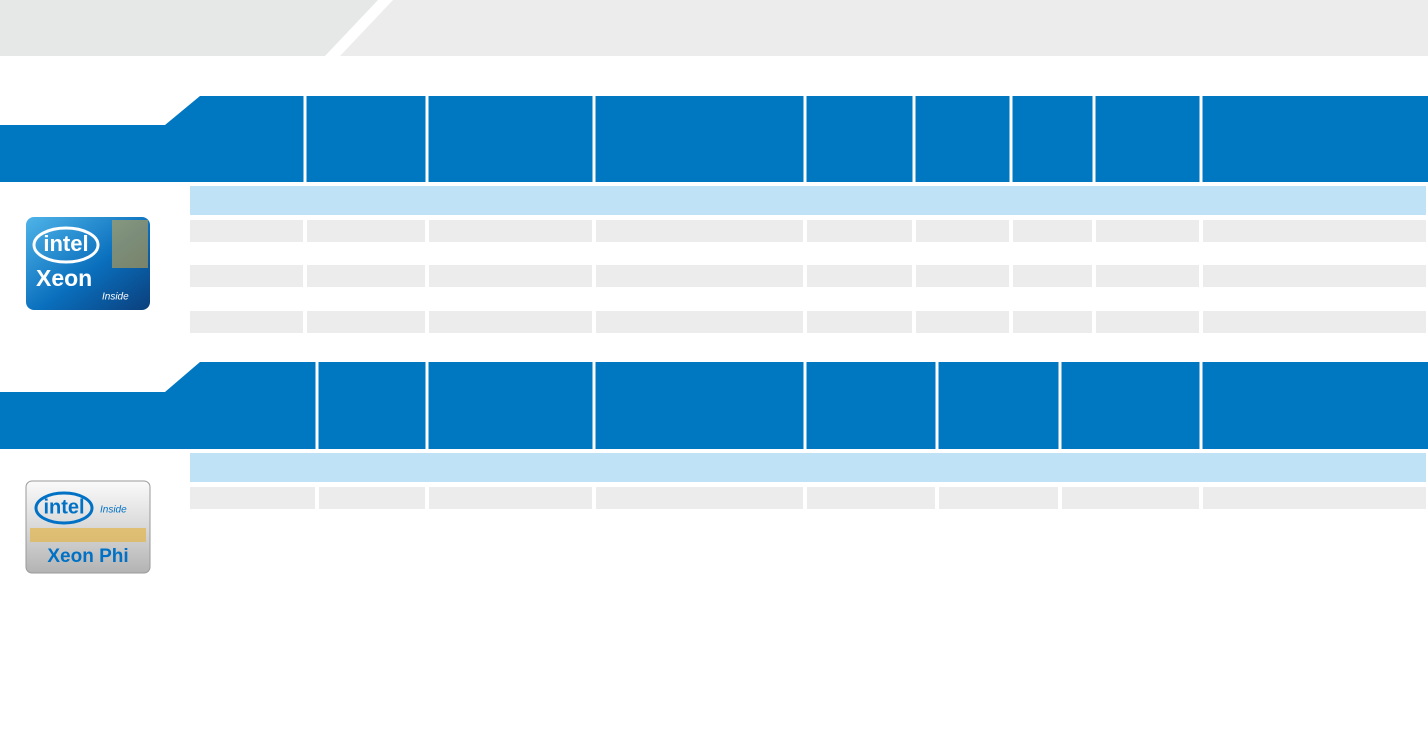 The width and height of the screenshot is (1428, 737). I want to click on xeon-logo: intel Xeon Inside, so click(88, 263).